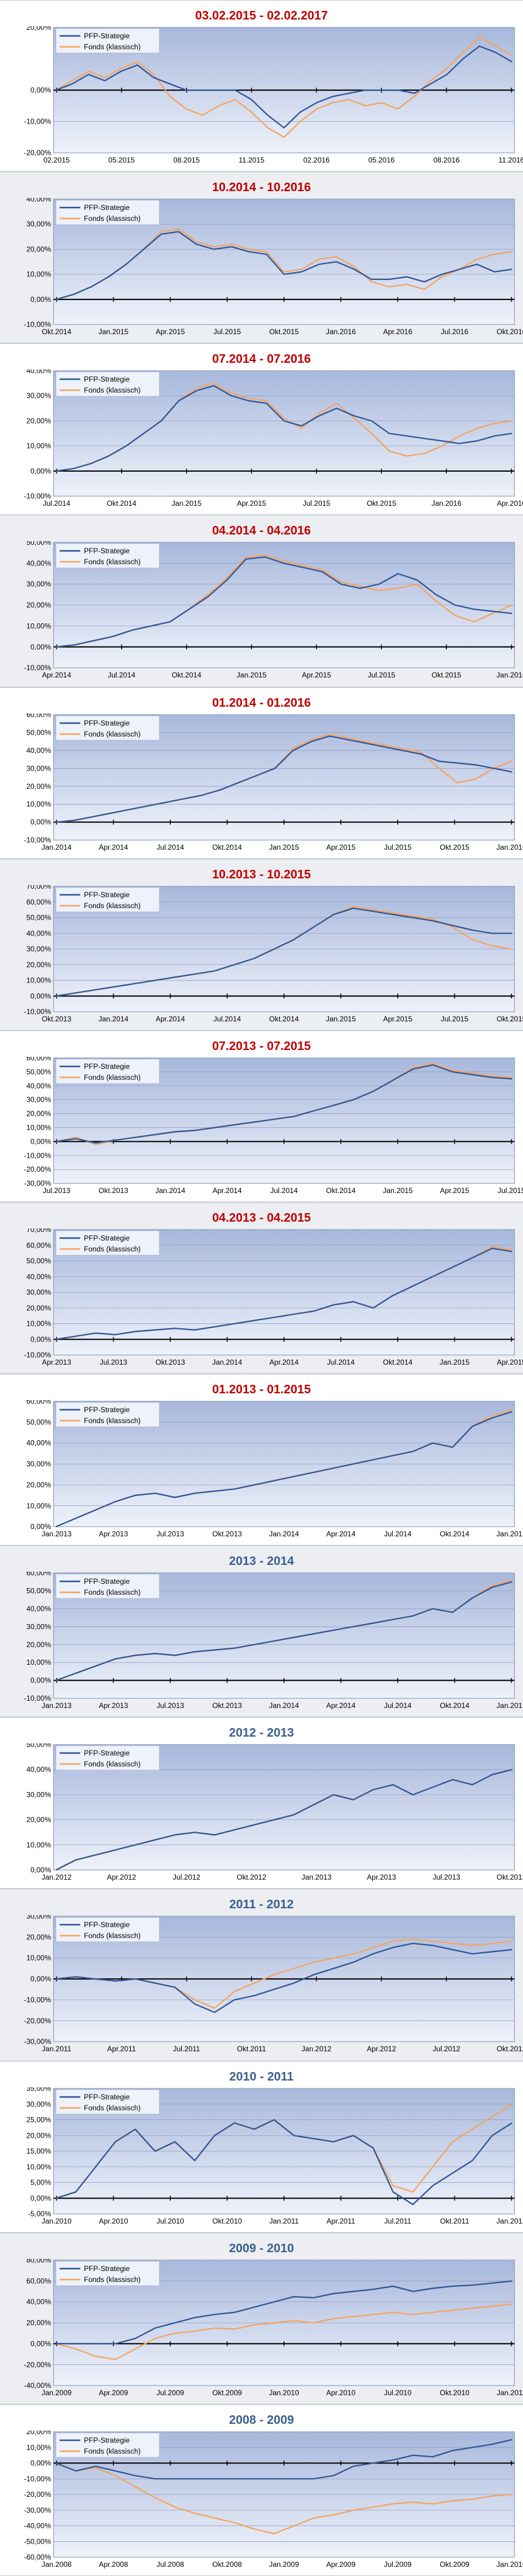 Image resolution: width=523 pixels, height=2576 pixels. Describe the element at coordinates (284, 1978) in the screenshot. I see `pfp-series-line` at that location.